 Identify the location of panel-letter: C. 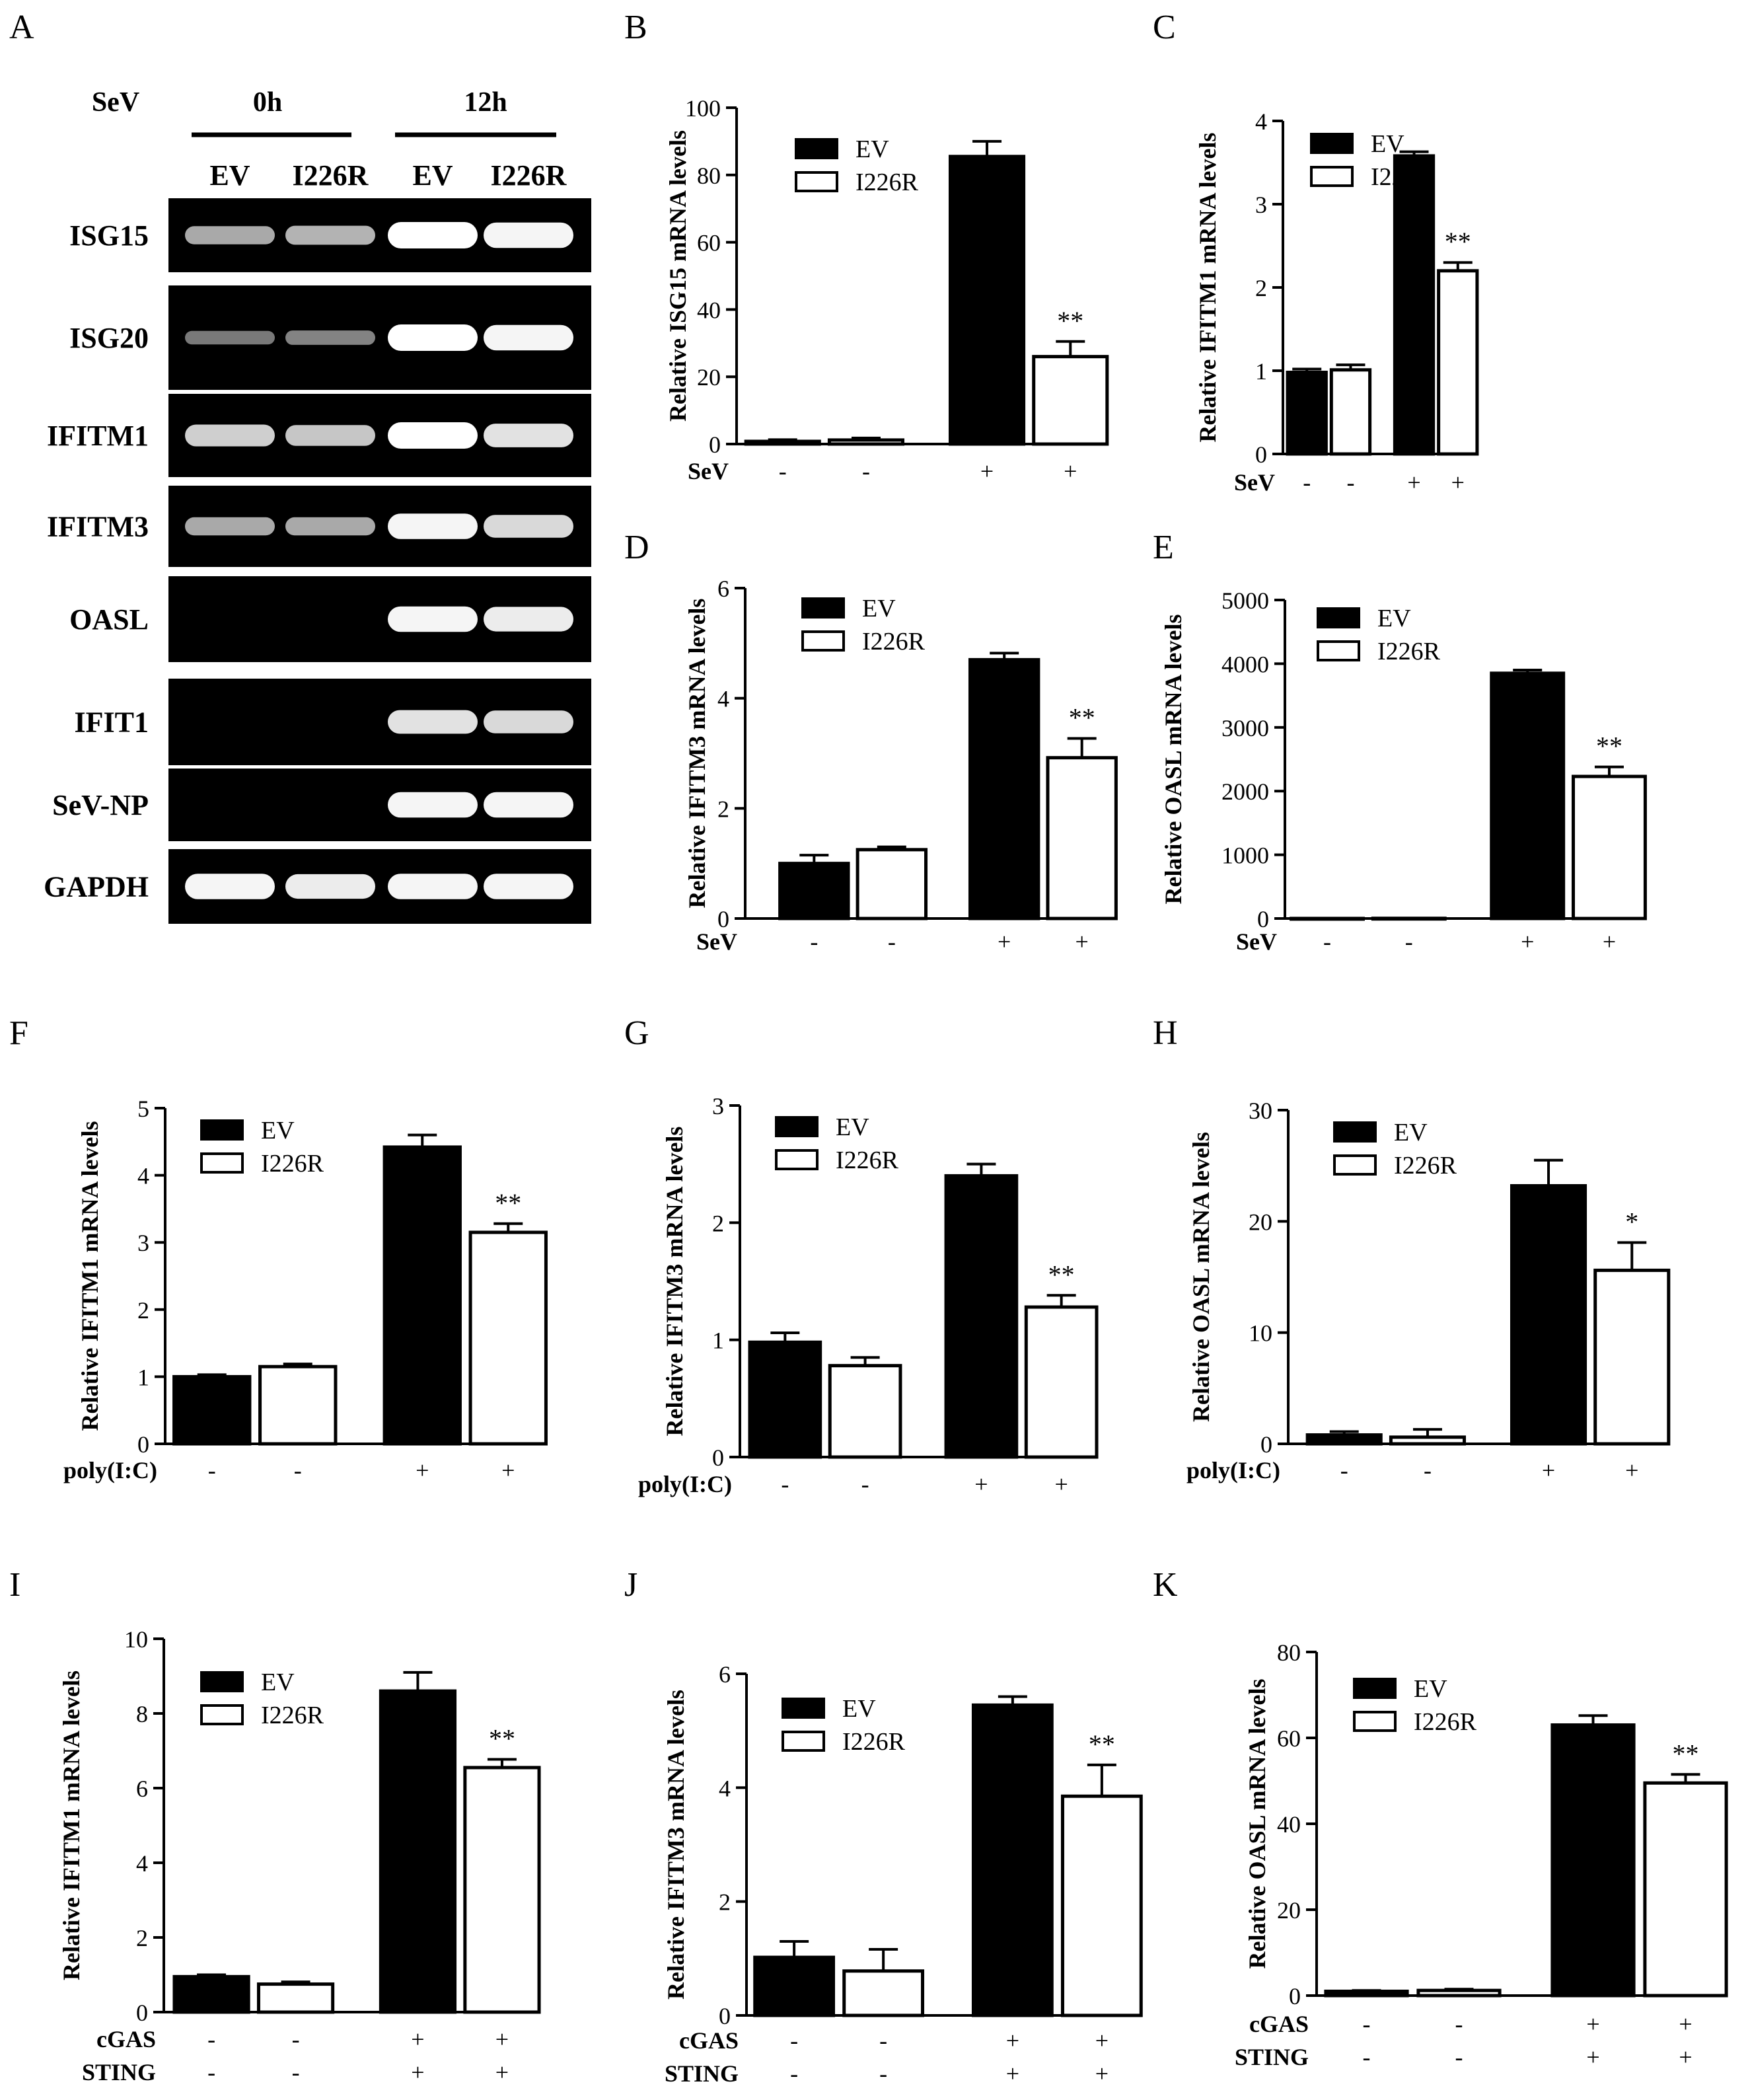
(1164, 27).